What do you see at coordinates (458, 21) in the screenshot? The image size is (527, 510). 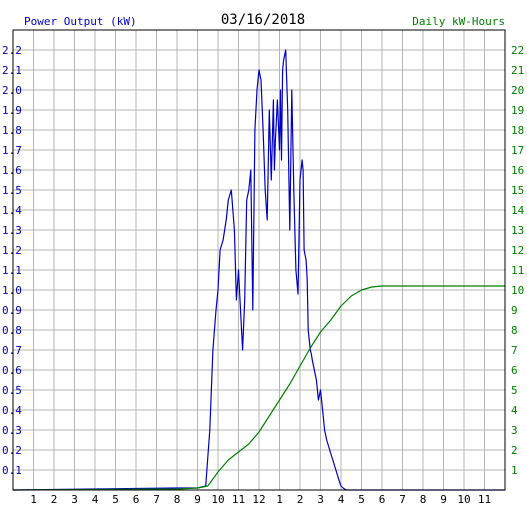 I see `right-axis-label: Daily kW-Hours` at bounding box center [458, 21].